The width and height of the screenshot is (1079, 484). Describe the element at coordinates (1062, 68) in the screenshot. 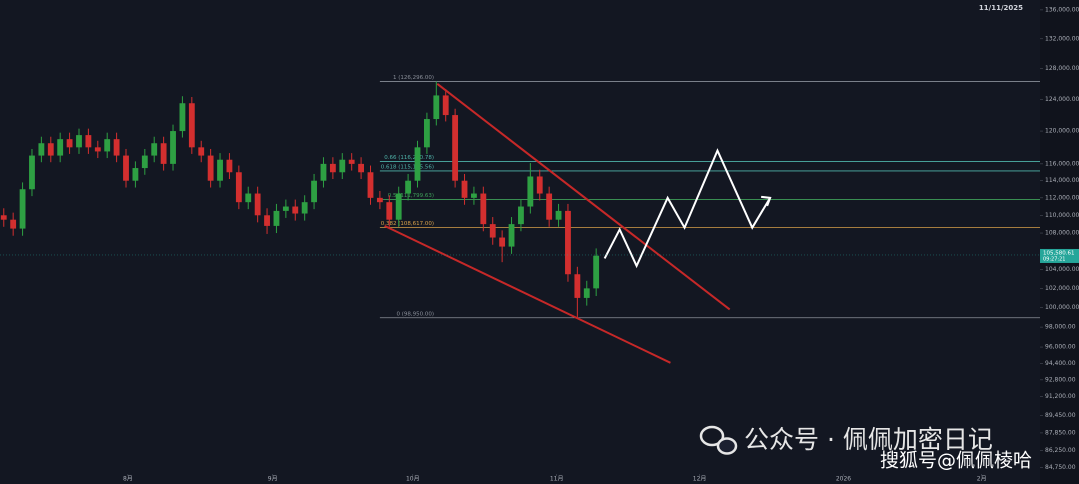

I see `y-tick-label: 128,000.00` at that location.